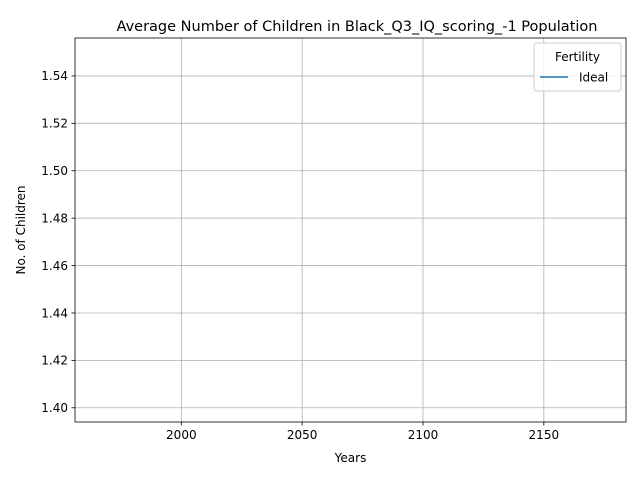  I want to click on y-axis-ticks: 1.40 1.42 1.44 1.46 1.48 1.50 1.52 1.54, so click(58, 242).